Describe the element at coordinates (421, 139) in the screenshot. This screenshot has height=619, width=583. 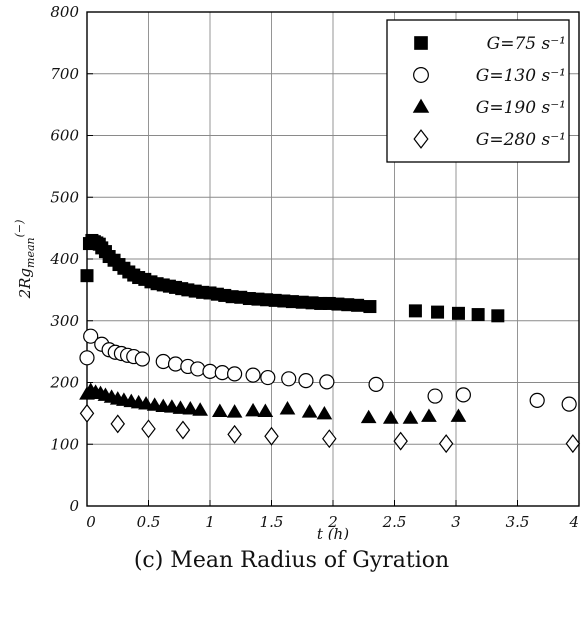
I see `legend-marker-diamond` at that location.